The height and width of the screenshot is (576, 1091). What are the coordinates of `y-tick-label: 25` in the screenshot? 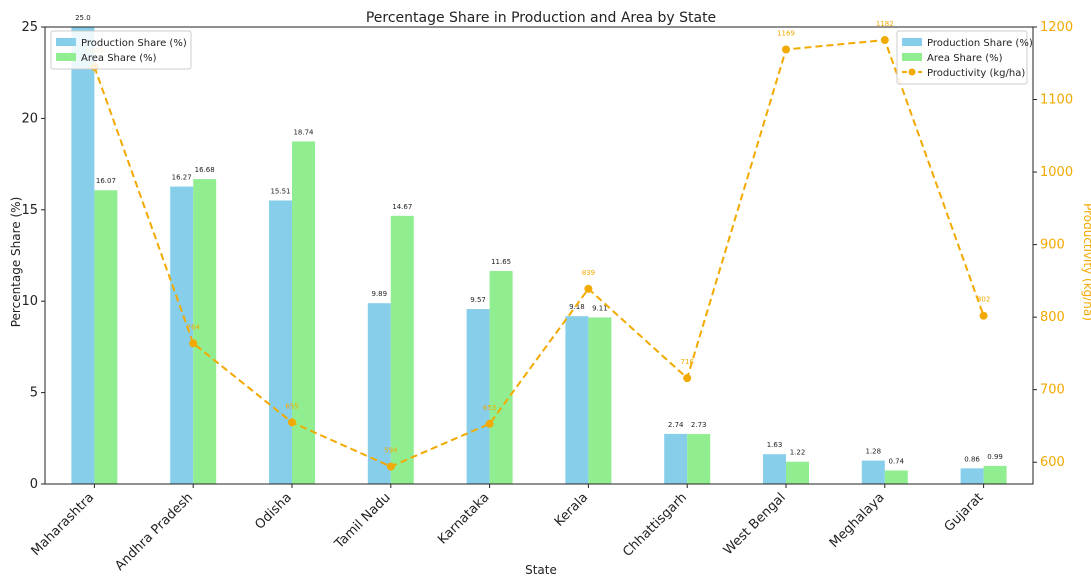 It's located at (29, 27).